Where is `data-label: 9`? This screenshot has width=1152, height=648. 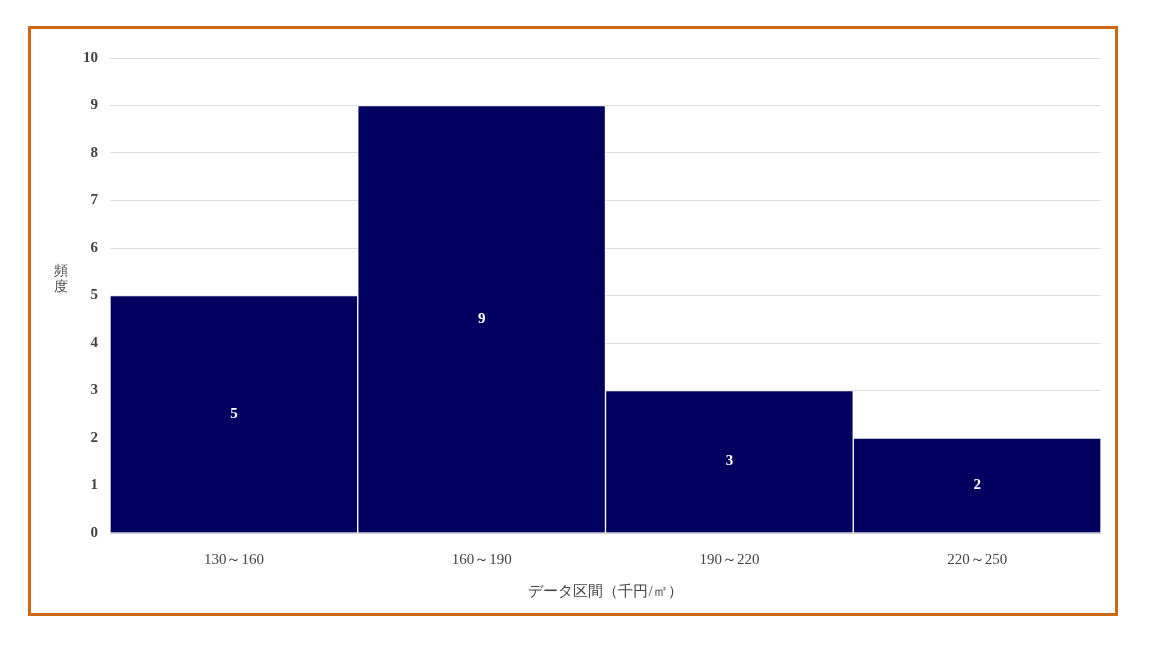
data-label: 9 is located at coordinates (481, 317).